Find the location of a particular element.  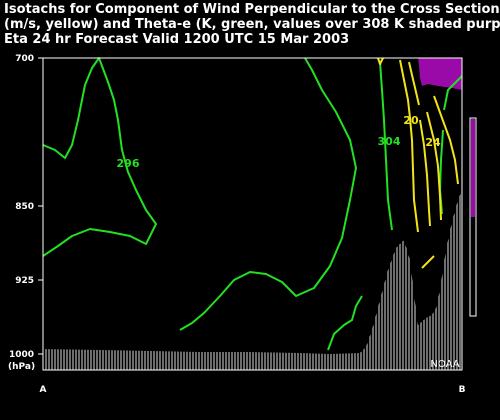

y-tick-label: 925 is located at coordinates (24, 281).